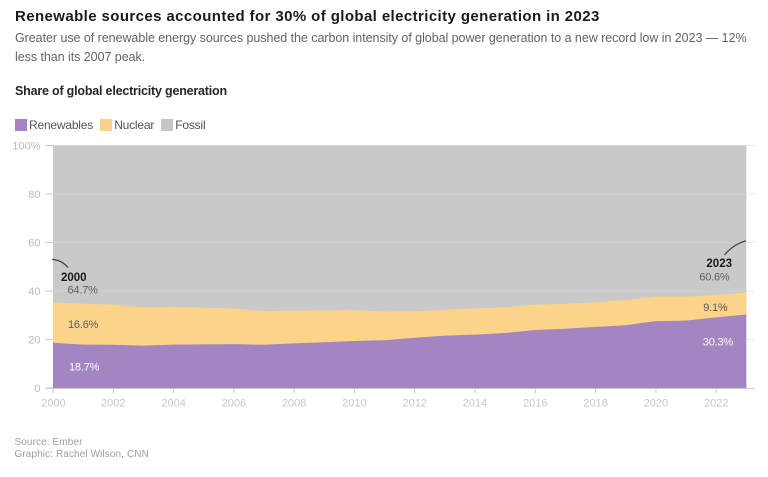  What do you see at coordinates (83, 325) in the screenshot?
I see `svg-text: 16.6%` at bounding box center [83, 325].